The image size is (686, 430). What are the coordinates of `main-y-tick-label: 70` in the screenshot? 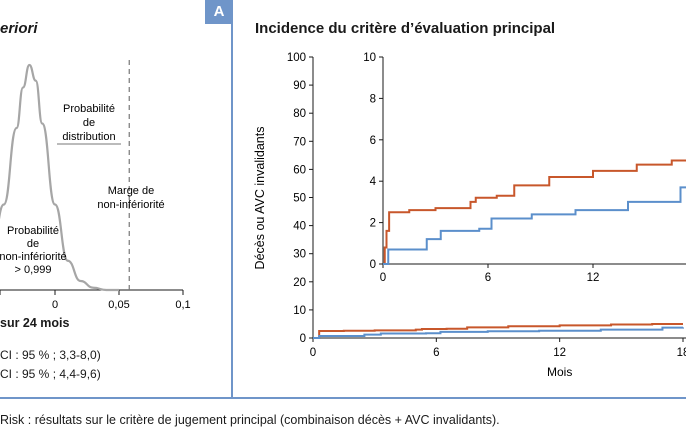 It's located at (299, 142).